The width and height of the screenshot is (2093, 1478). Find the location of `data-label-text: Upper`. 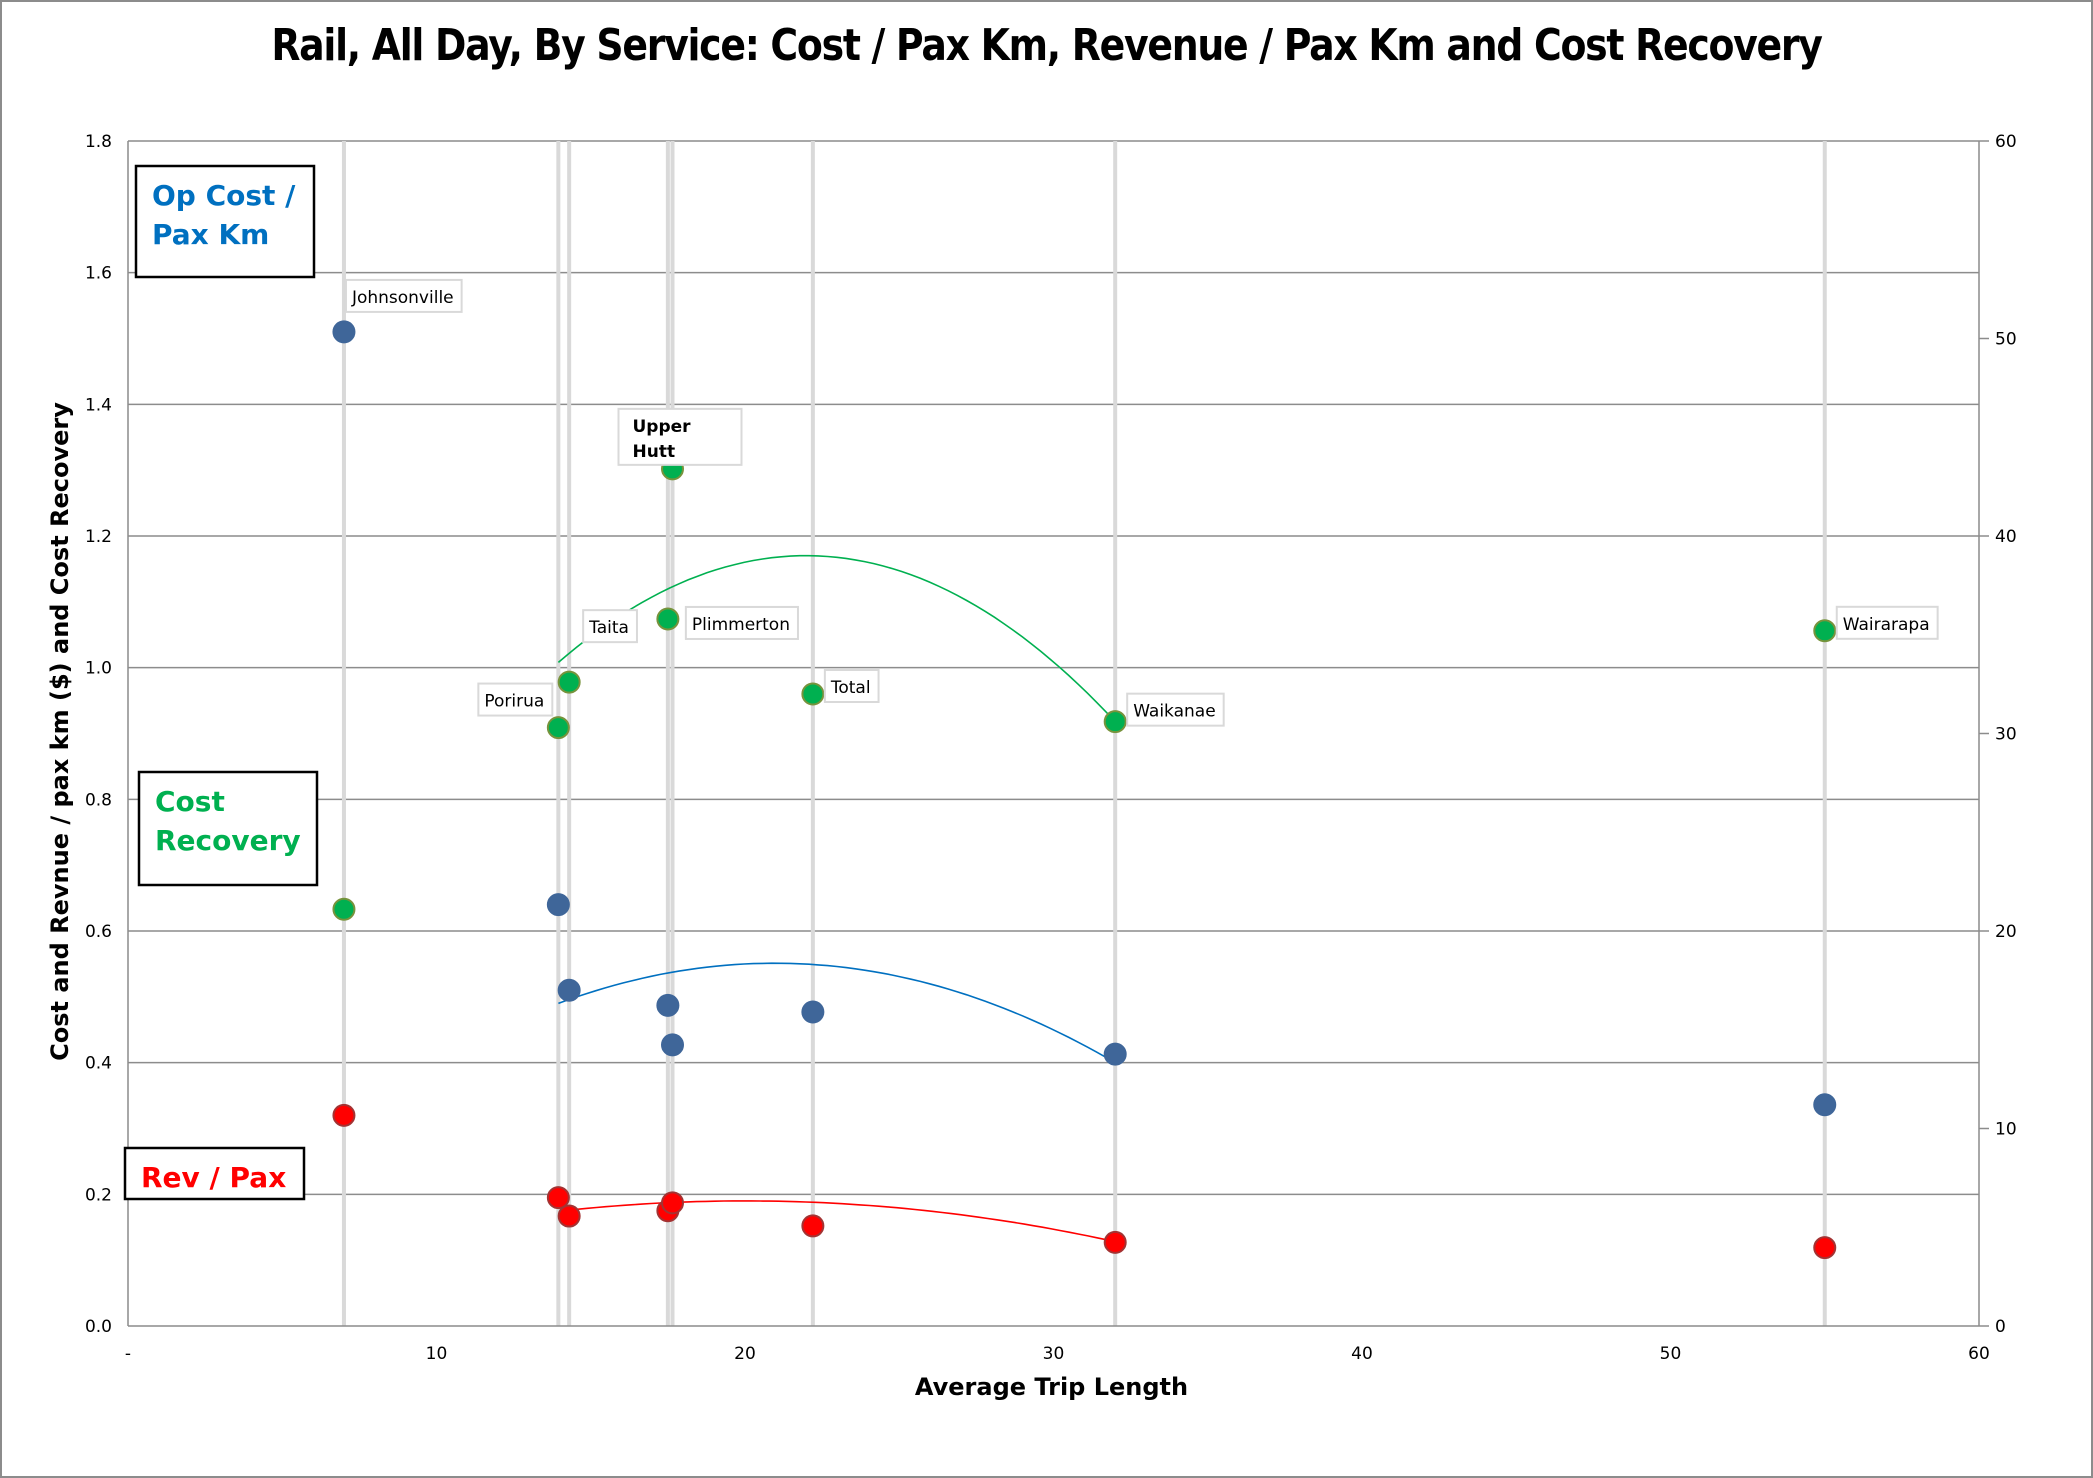

data-label-text: Upper is located at coordinates (662, 427).